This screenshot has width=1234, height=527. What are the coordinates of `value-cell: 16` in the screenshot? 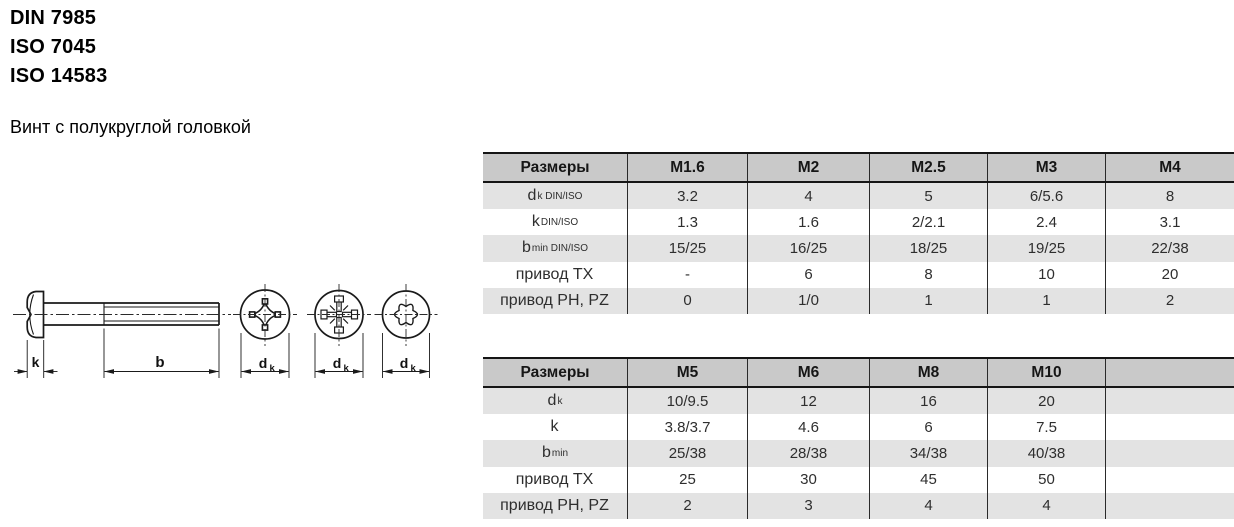 It's located at (929, 401).